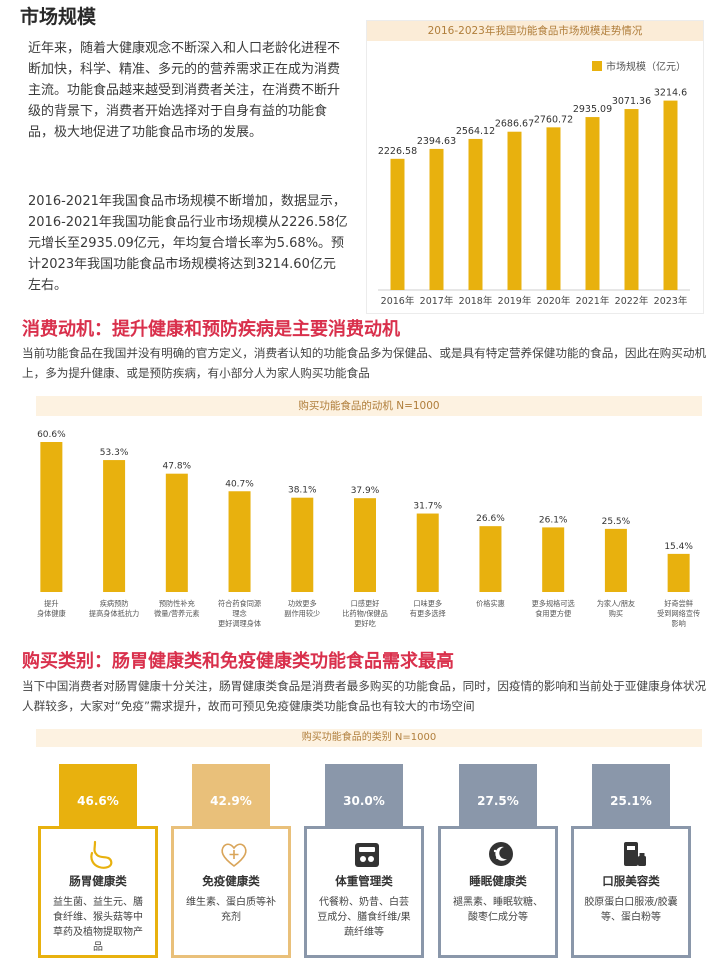 Image resolution: width=720 pixels, height=960 pixels. What do you see at coordinates (427, 603) in the screenshot?
I see `motive-x-tick-label: 口味更多` at bounding box center [427, 603].